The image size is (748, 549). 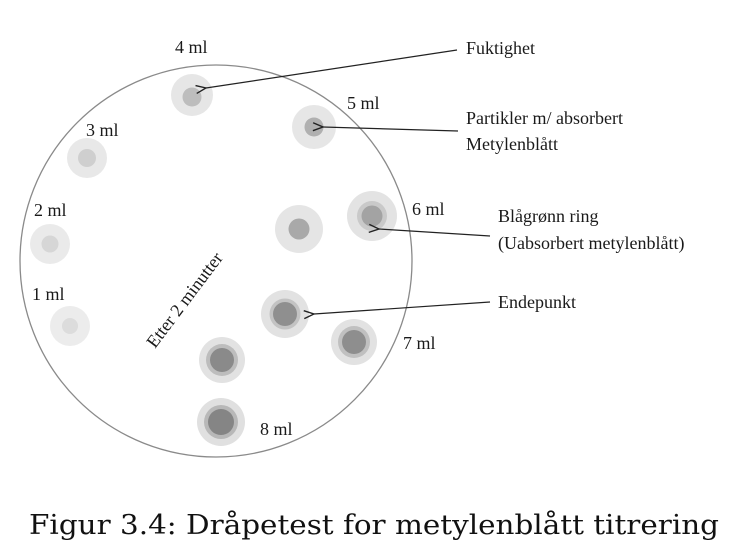 I want to click on label-8ml: 8 ml, so click(x=276, y=429).